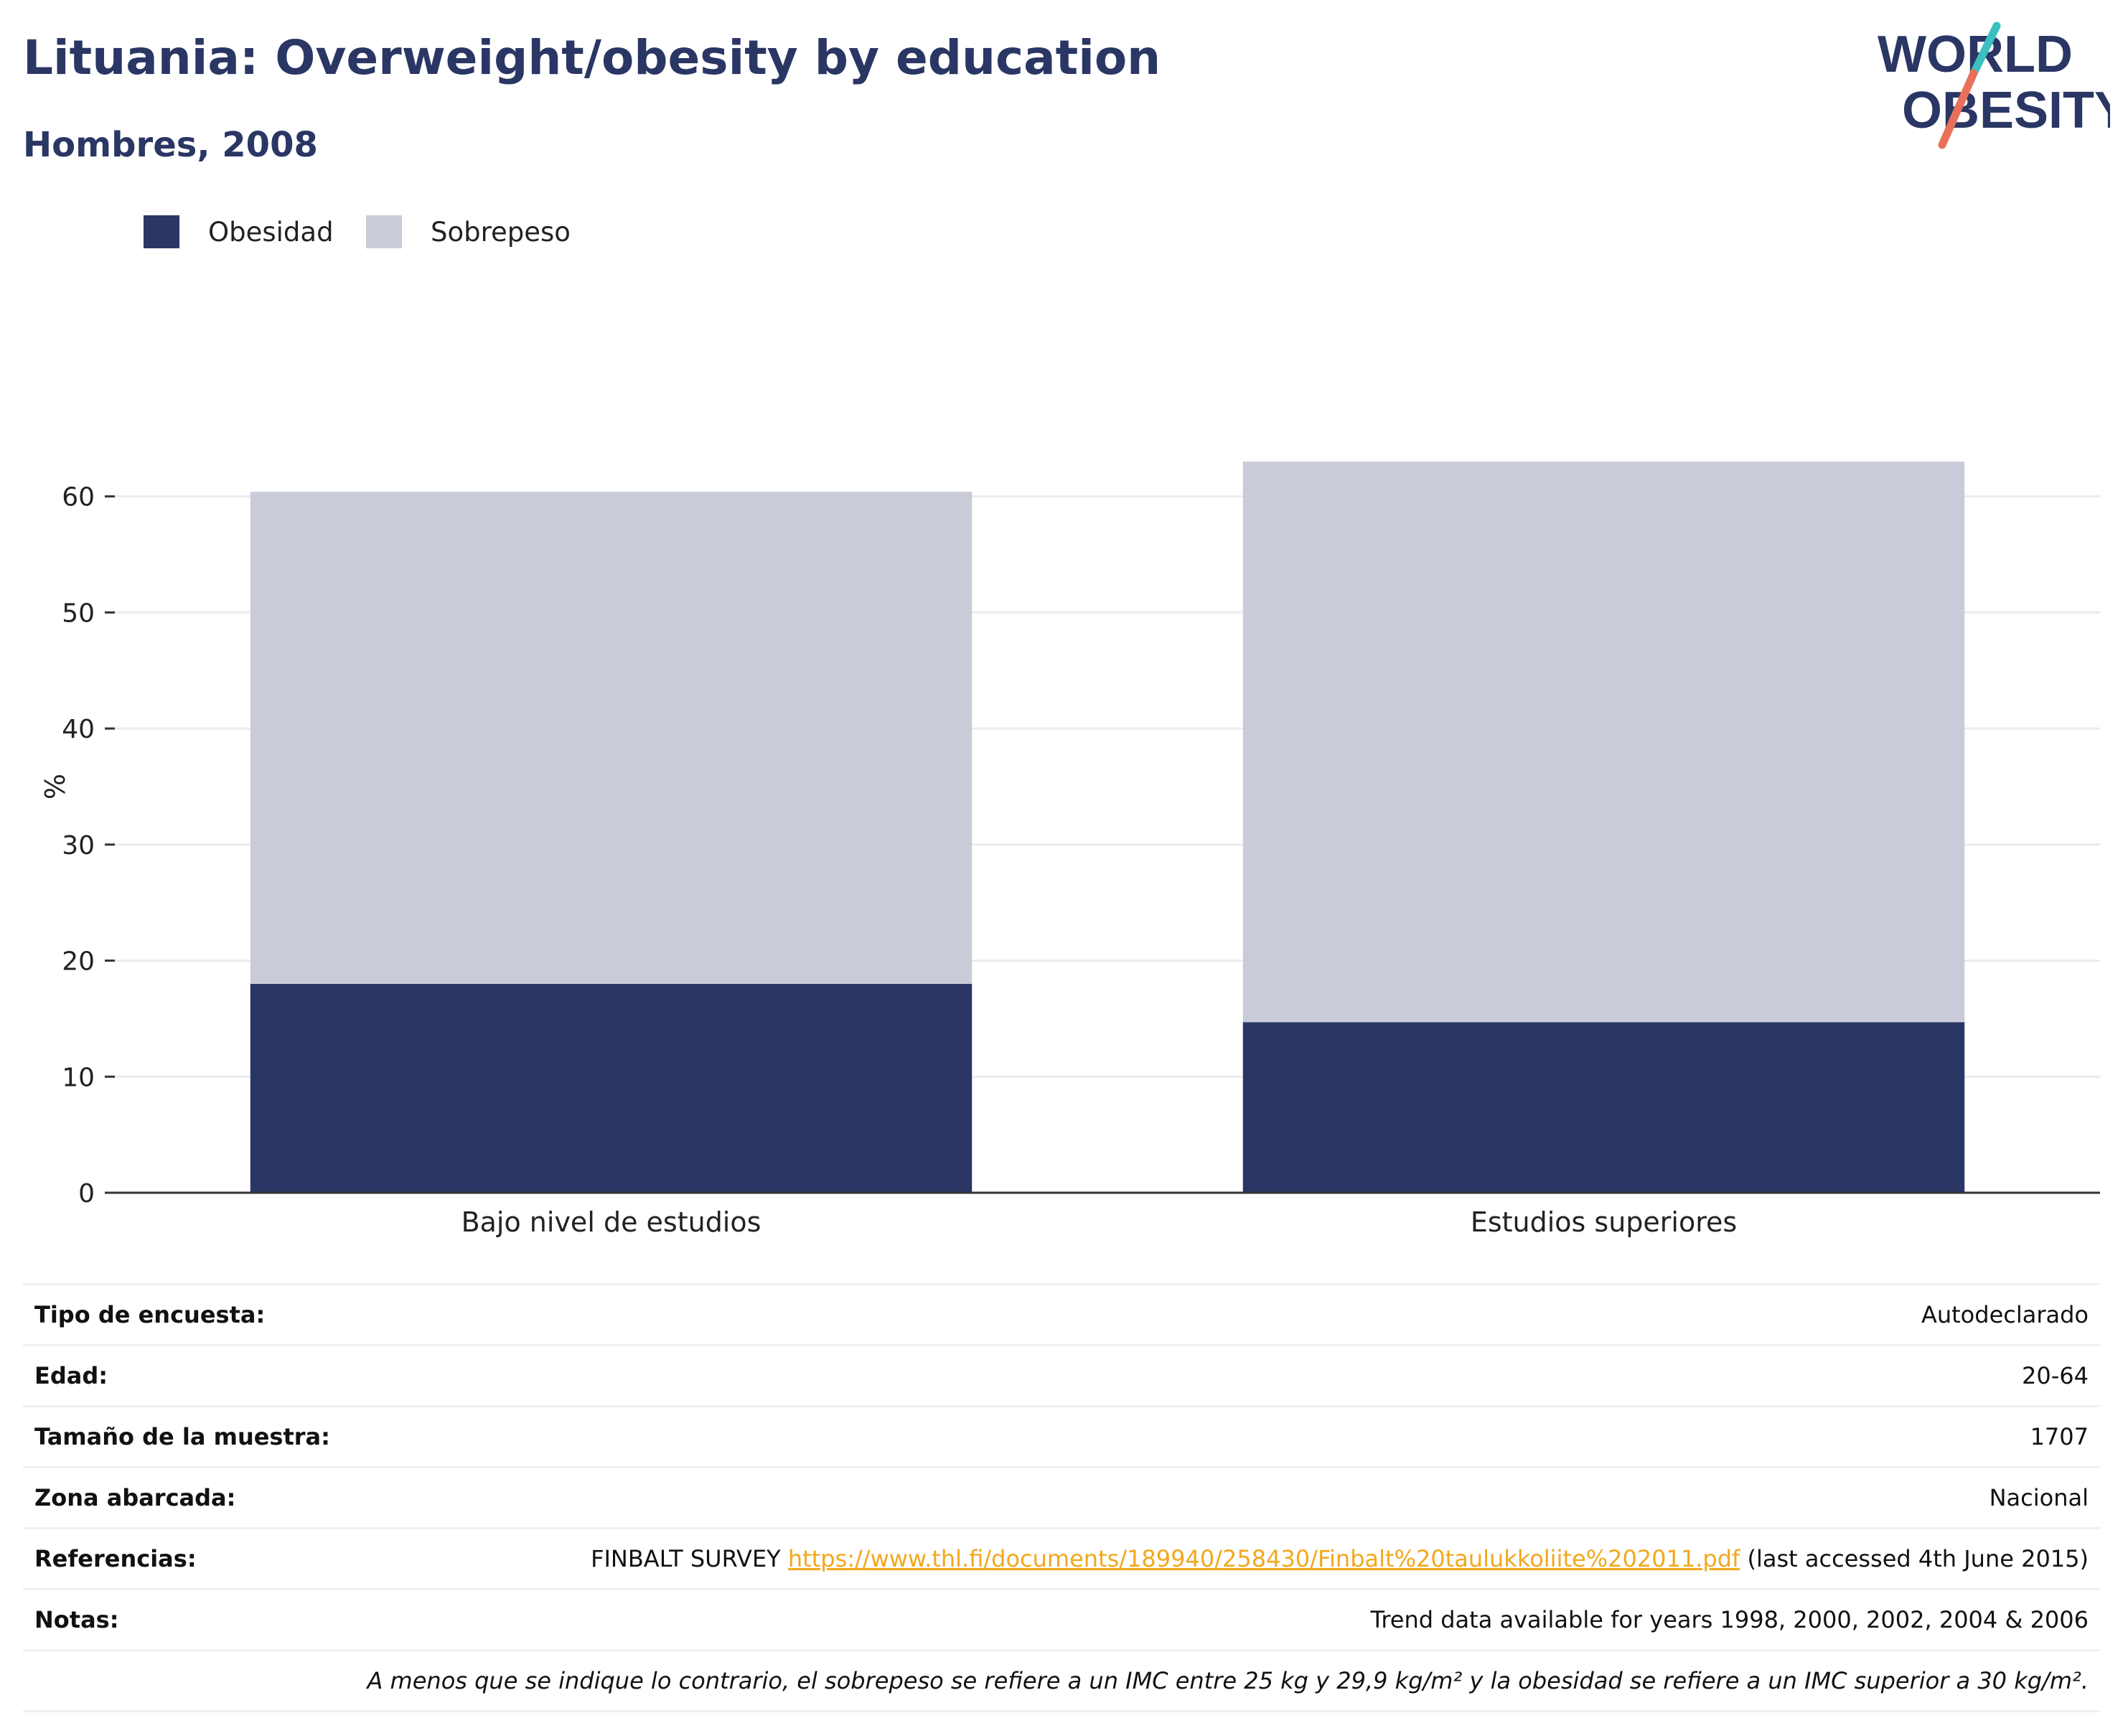 The height and width of the screenshot is (1736, 2123). I want to click on y-tick-label: 30, so click(78, 845).